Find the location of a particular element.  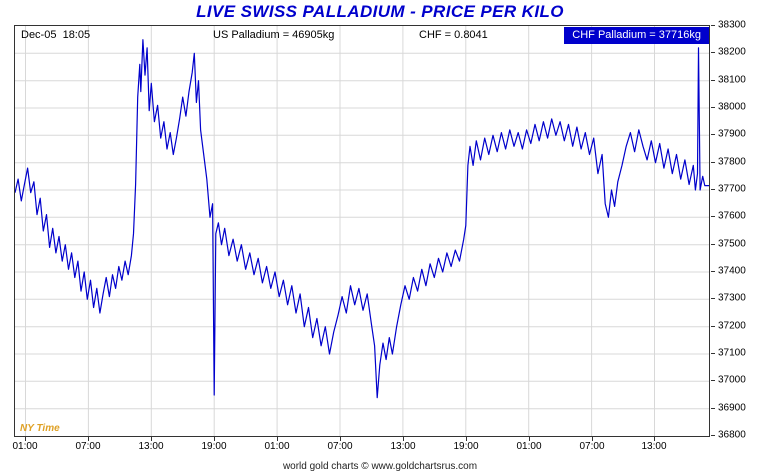

y-axis-label: 37800 is located at coordinates (732, 162).